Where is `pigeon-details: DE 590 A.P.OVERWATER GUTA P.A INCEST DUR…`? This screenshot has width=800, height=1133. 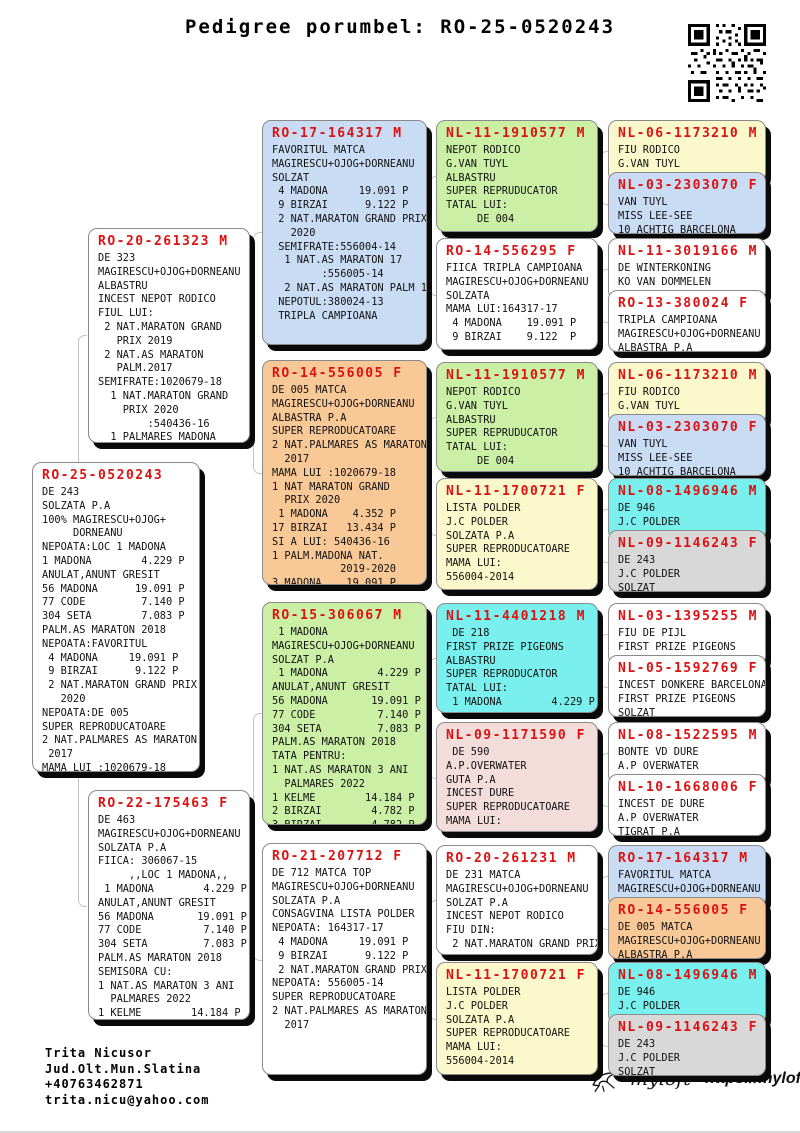
pigeon-details: DE 590 A.P.OVERWATER GUTA P.A INCEST DUR… is located at coordinates (508, 786).